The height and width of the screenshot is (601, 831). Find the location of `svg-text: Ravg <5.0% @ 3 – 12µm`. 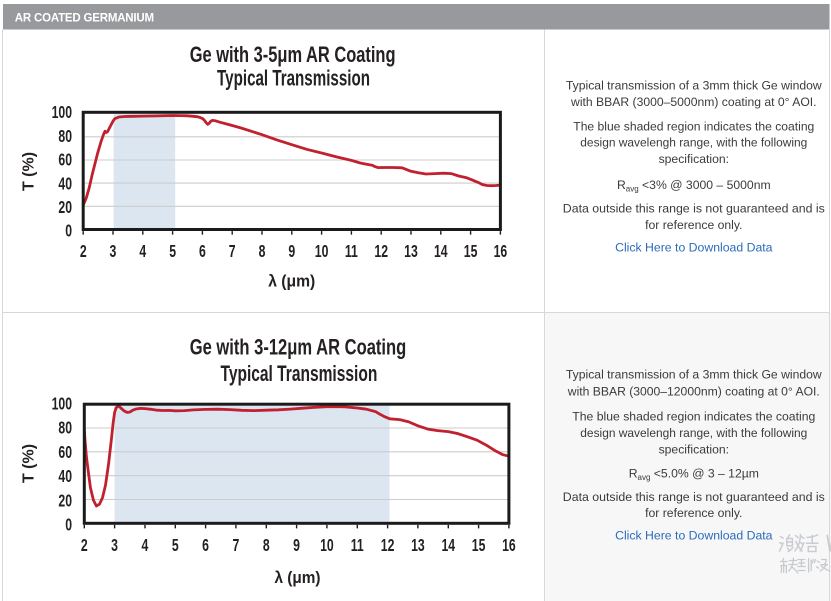

svg-text: Ravg <5.0% @ 3 – 12µm is located at coordinates (694, 475).